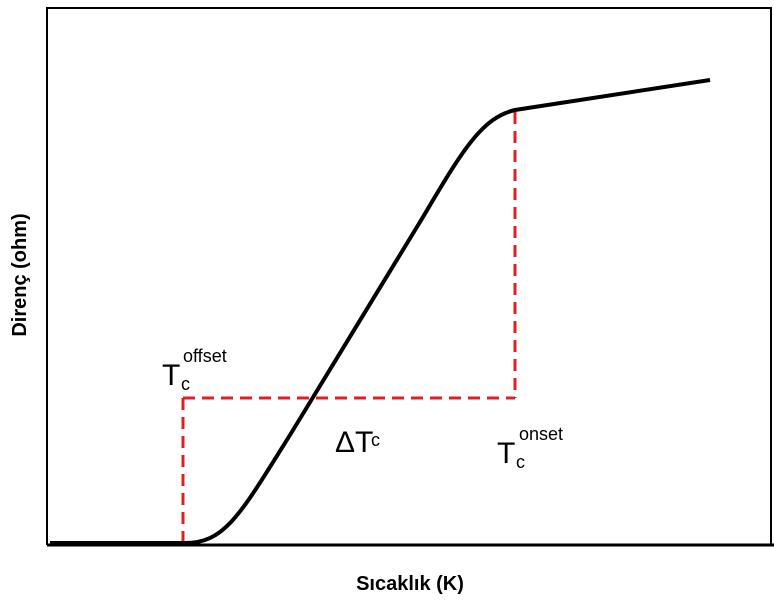 The width and height of the screenshot is (774, 601). Describe the element at coordinates (185, 384) in the screenshot. I see `offset-sub: c` at that location.